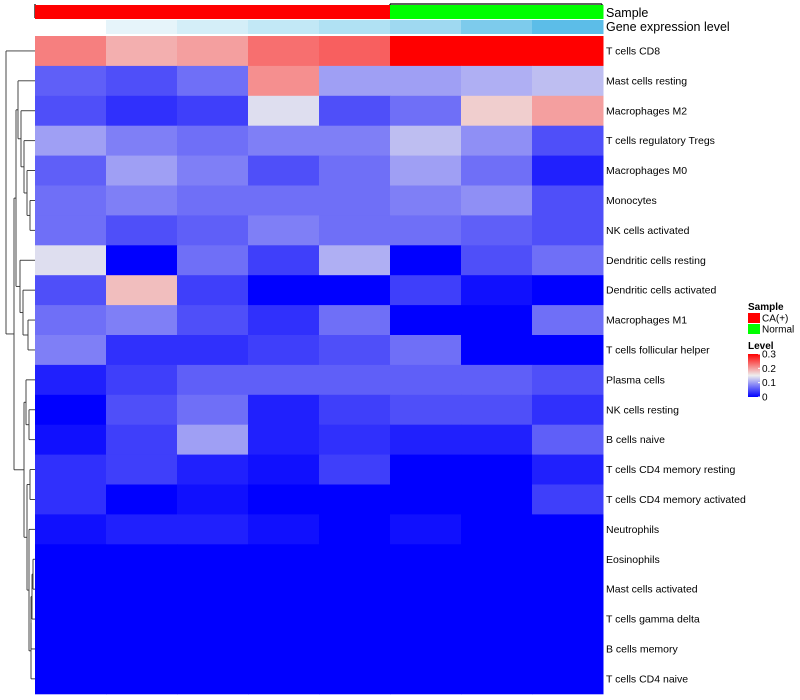 The height and width of the screenshot is (700, 800). Describe the element at coordinates (766, 307) in the screenshot. I see `legend-sample-title: Sample` at that location.